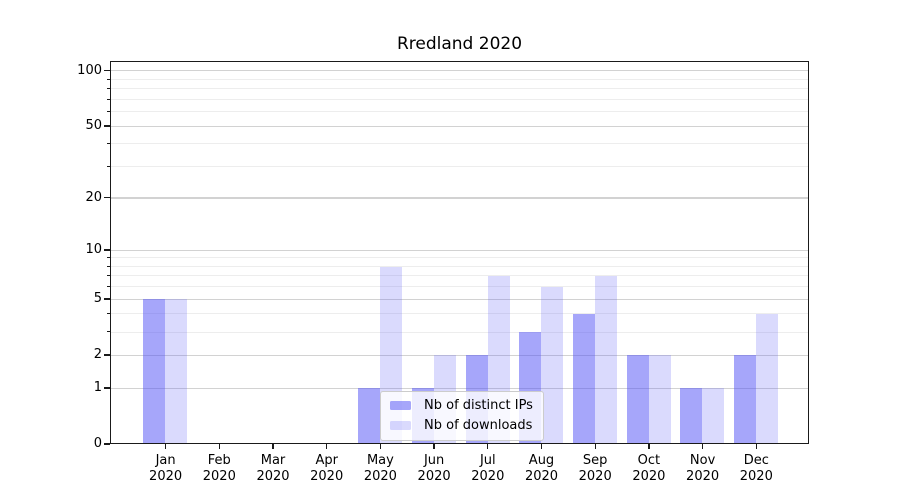 This screenshot has height=500, width=900. What do you see at coordinates (478, 425) in the screenshot?
I see `legend-label: Nb of downloads` at bounding box center [478, 425].